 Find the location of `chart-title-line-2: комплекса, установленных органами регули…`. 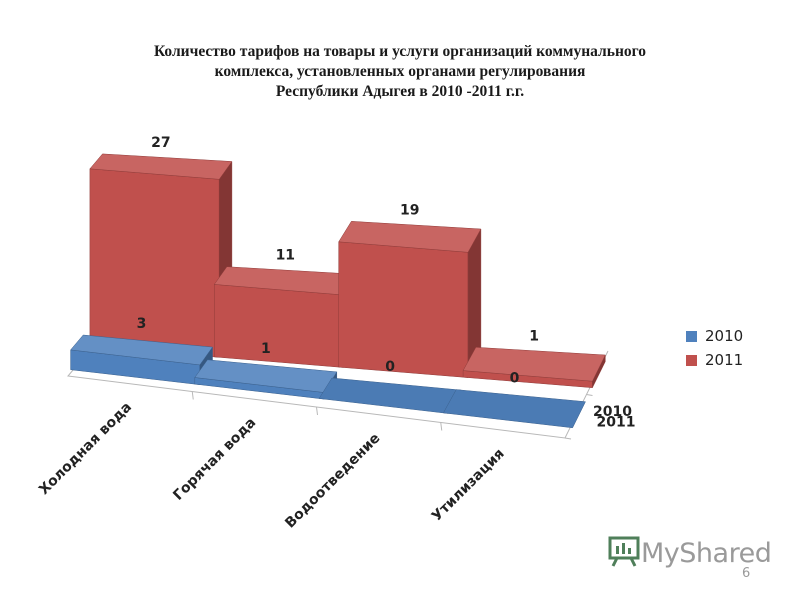

chart-title-line-2: комплекса, установленных органами регули… is located at coordinates (400, 71).